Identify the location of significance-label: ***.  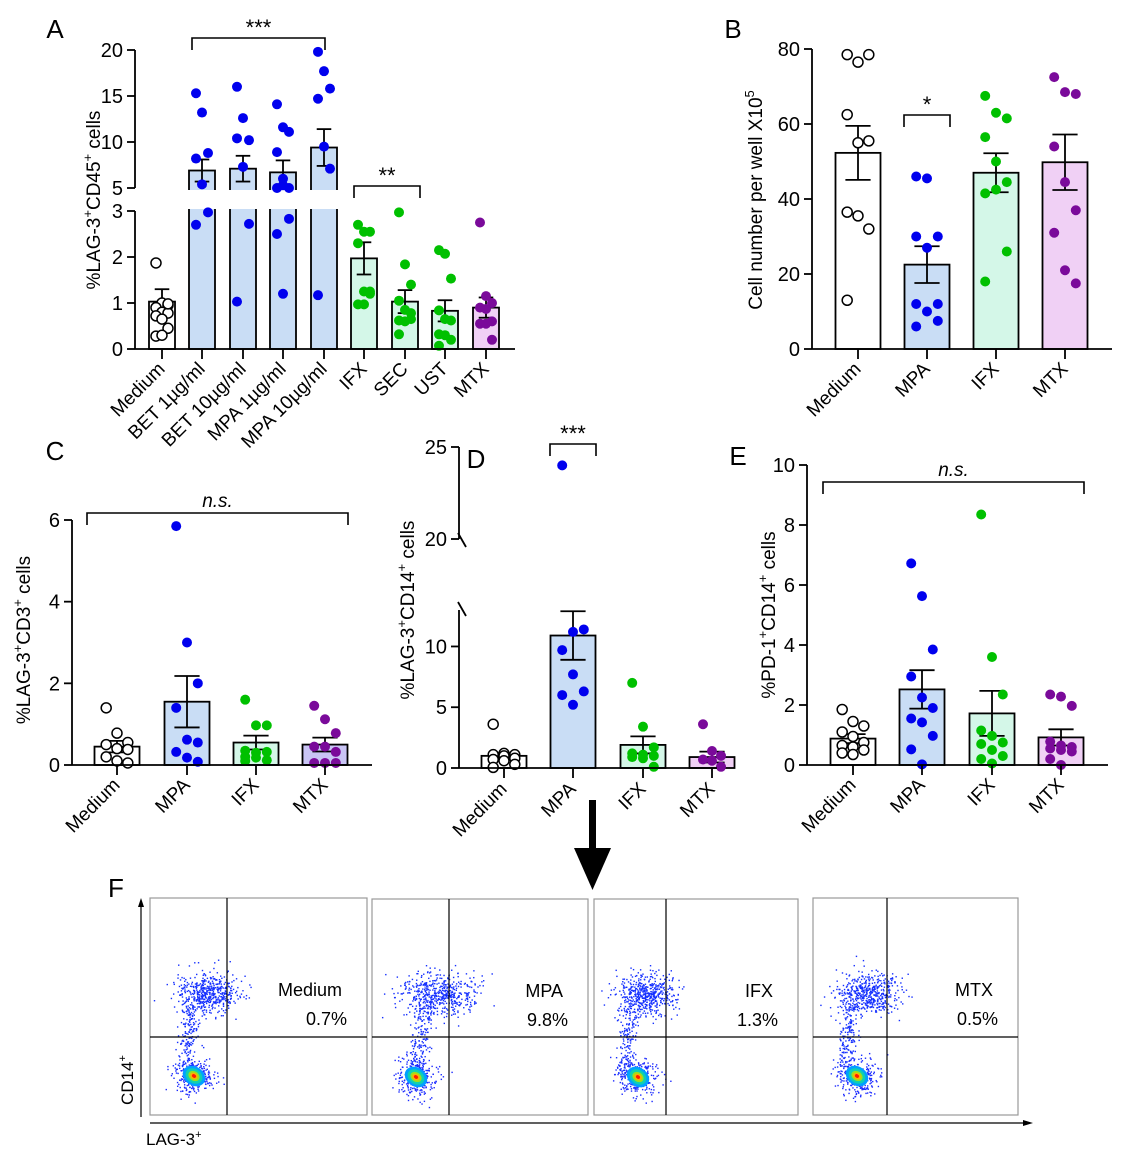
(573, 433).